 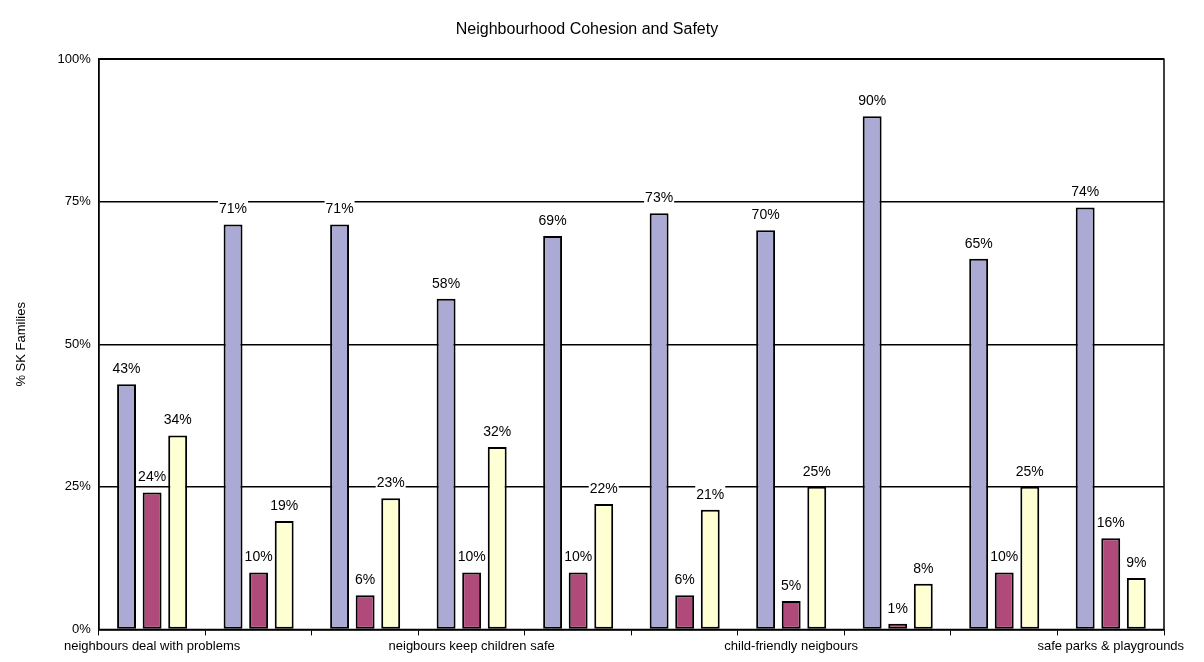 I want to click on data-label: 73%, so click(x=659, y=197).